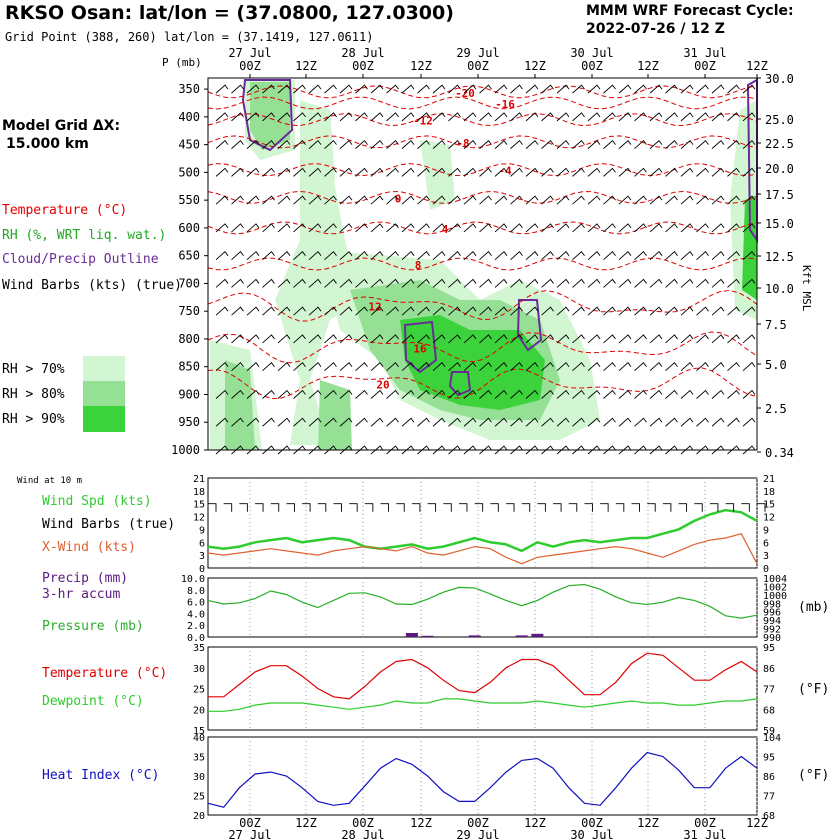  I want to click on y2-tick-label: 9, so click(766, 530).